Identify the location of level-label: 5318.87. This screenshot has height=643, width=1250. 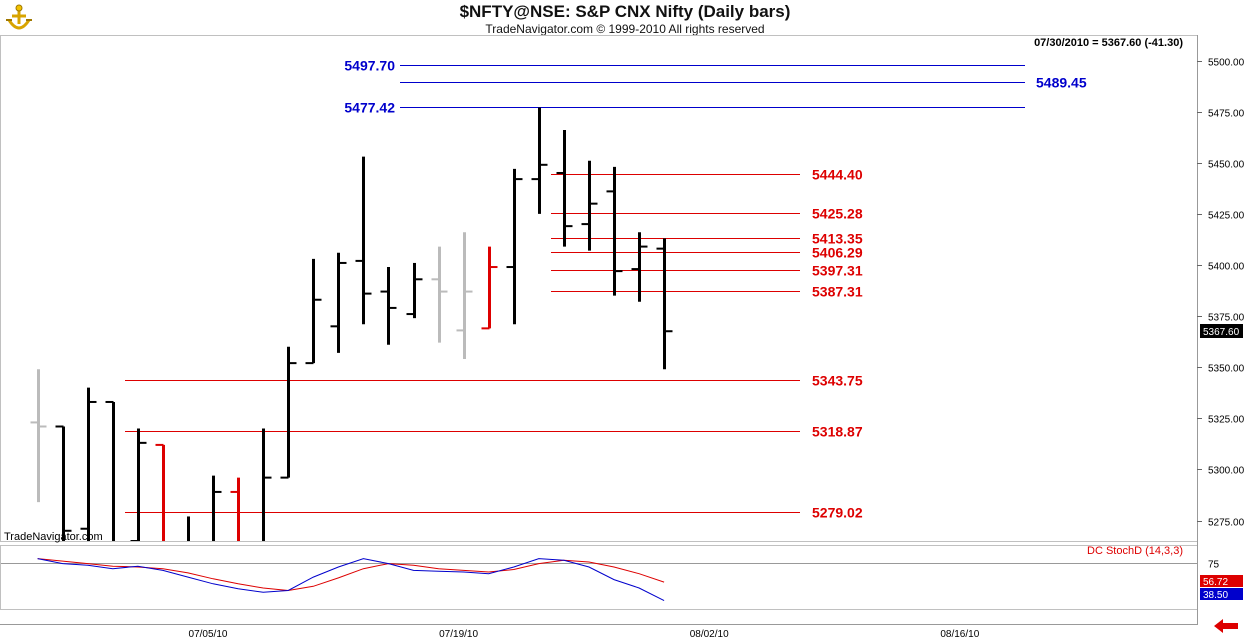
(837, 432).